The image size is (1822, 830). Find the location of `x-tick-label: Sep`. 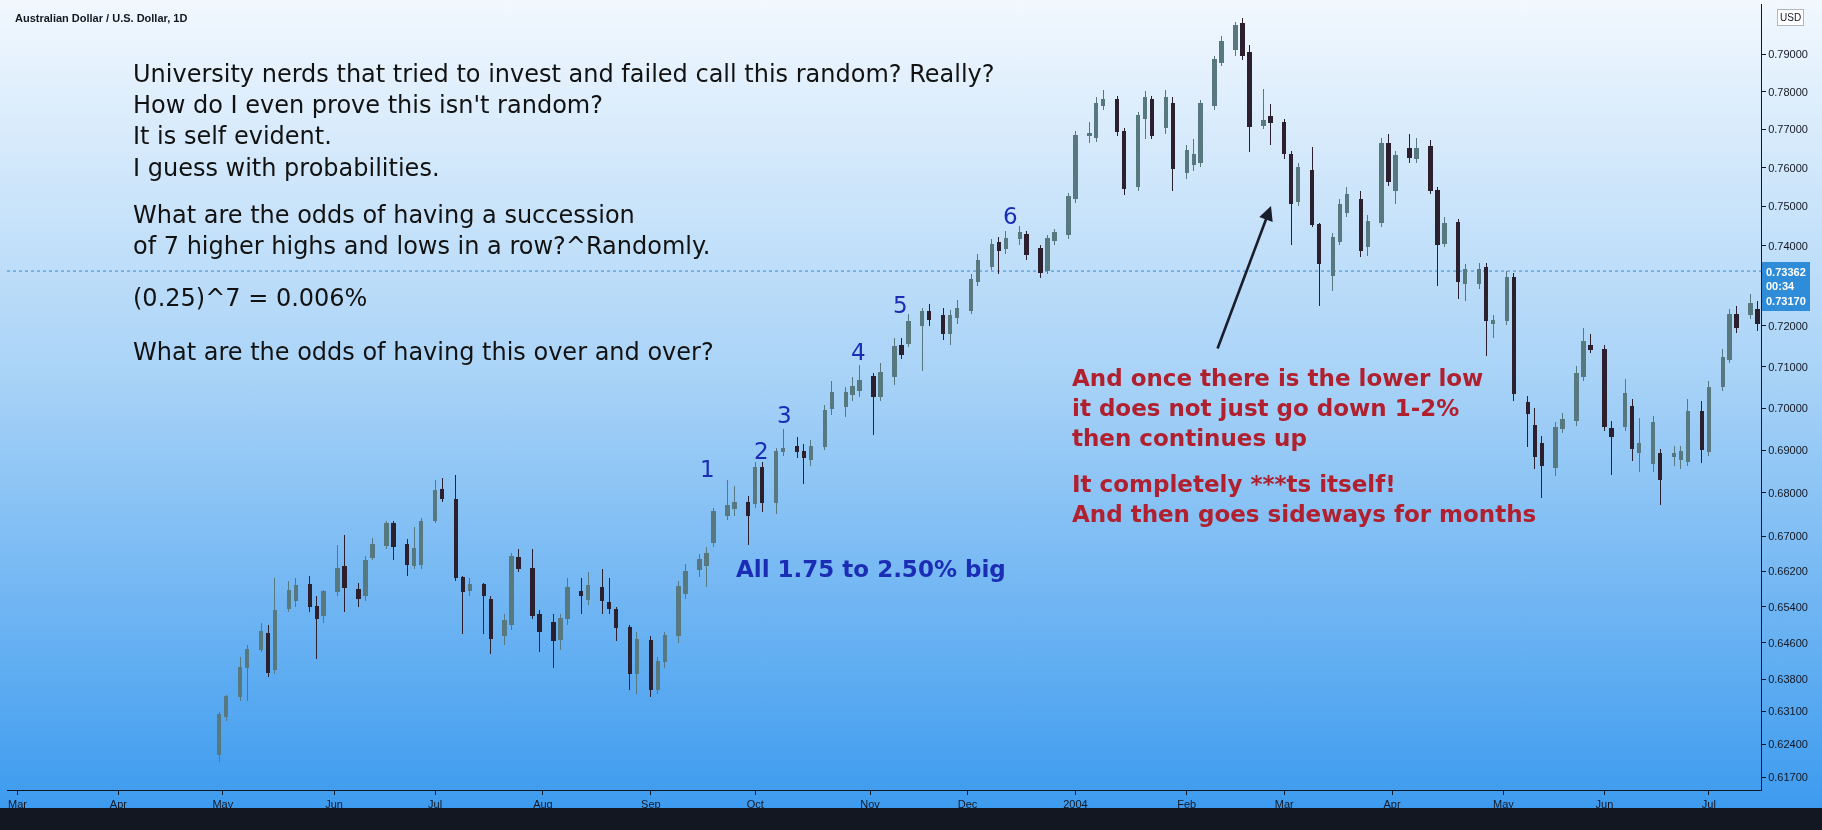

x-tick-label: Sep is located at coordinates (651, 804).